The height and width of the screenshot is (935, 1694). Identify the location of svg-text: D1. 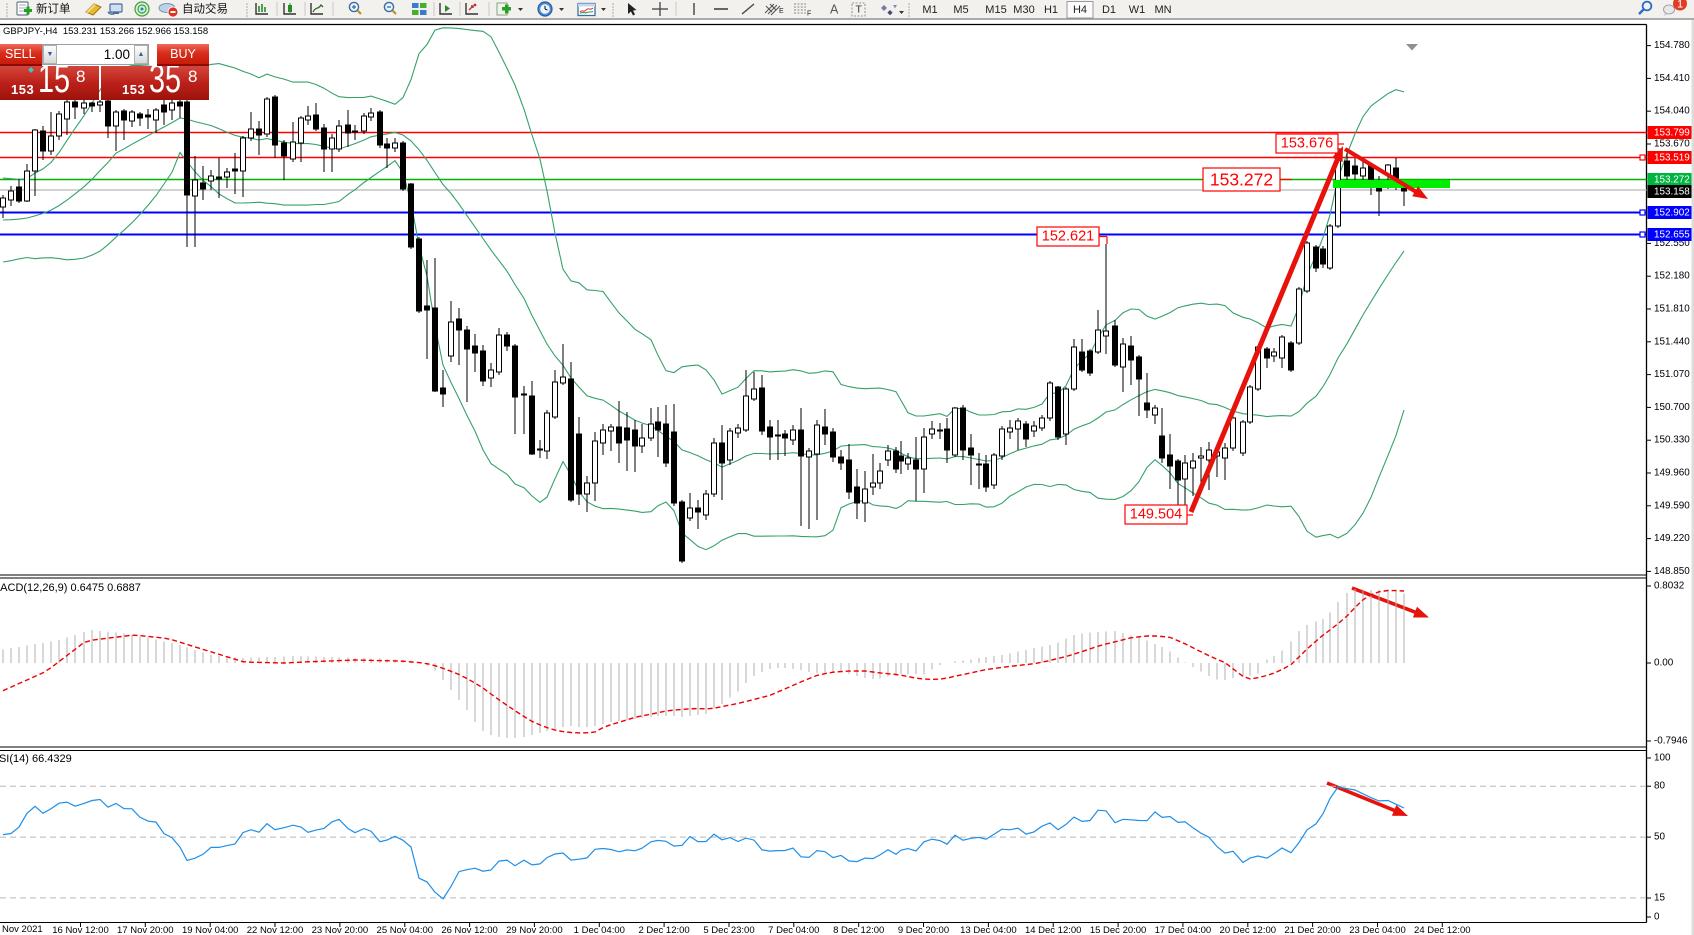
(1109, 10).